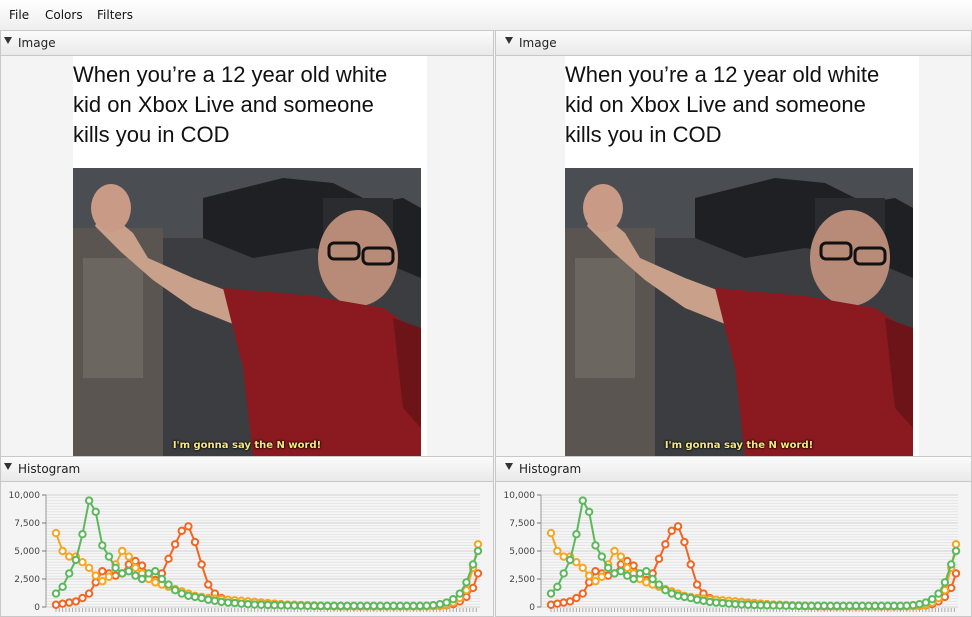 This screenshot has height=617, width=972. Describe the element at coordinates (115, 15) in the screenshot. I see `menu-filters: Filters` at that location.